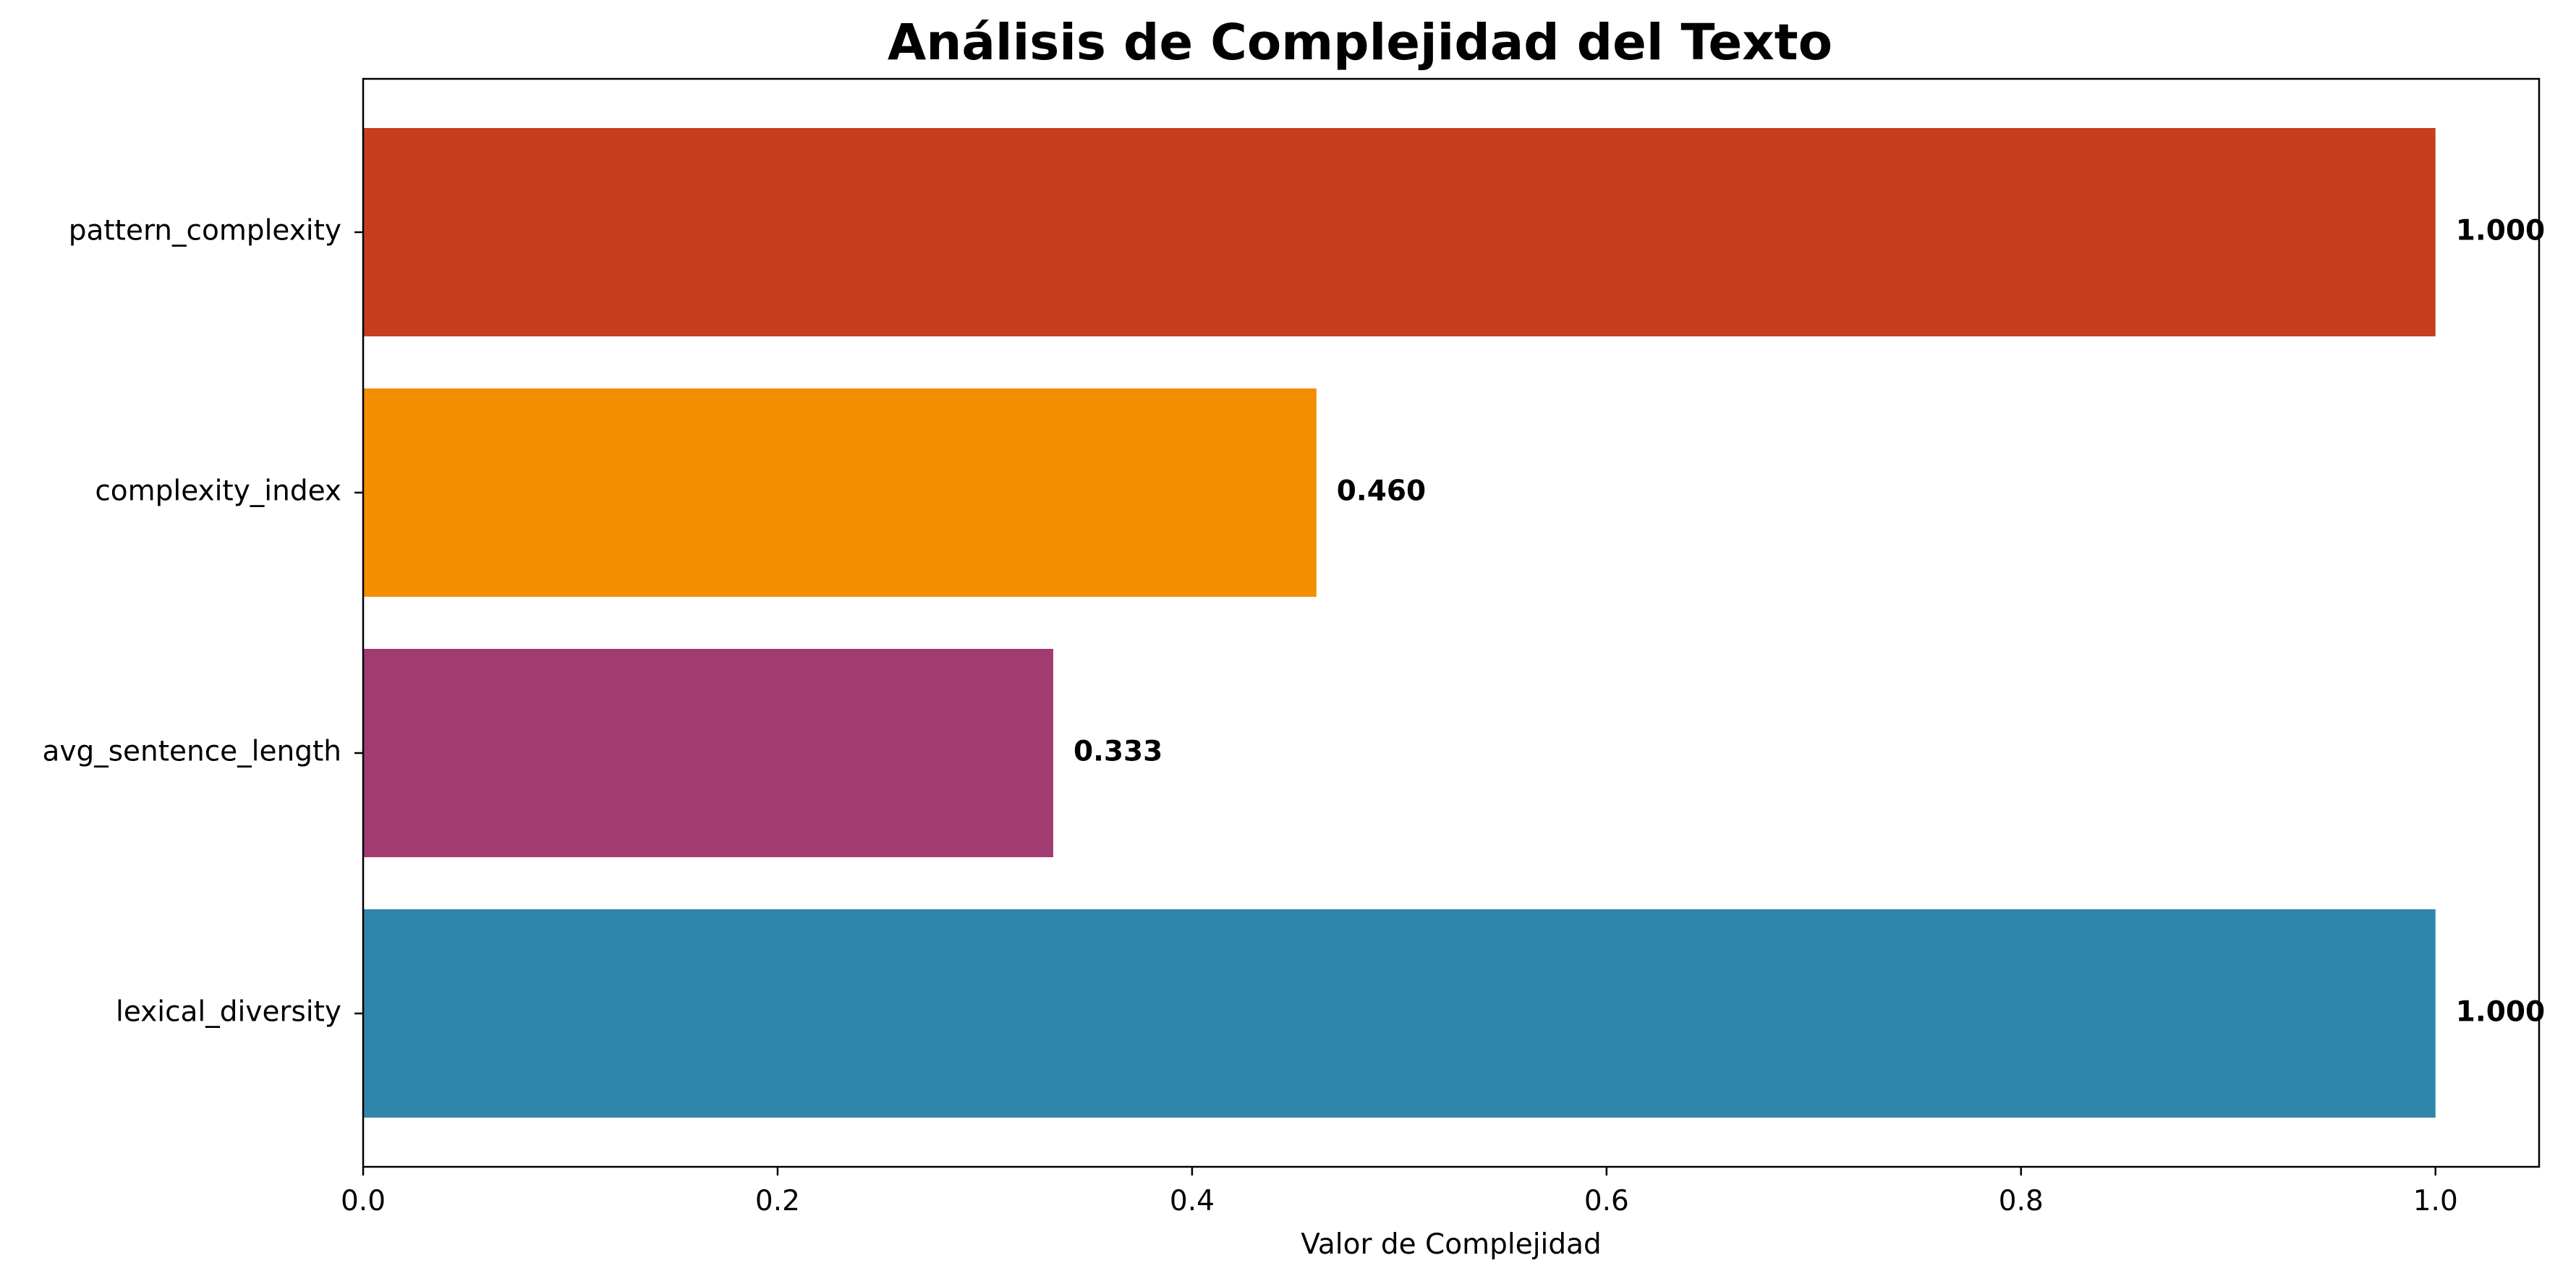 The image size is (2576, 1284). I want to click on bar-avg-sentence-length, so click(708, 753).